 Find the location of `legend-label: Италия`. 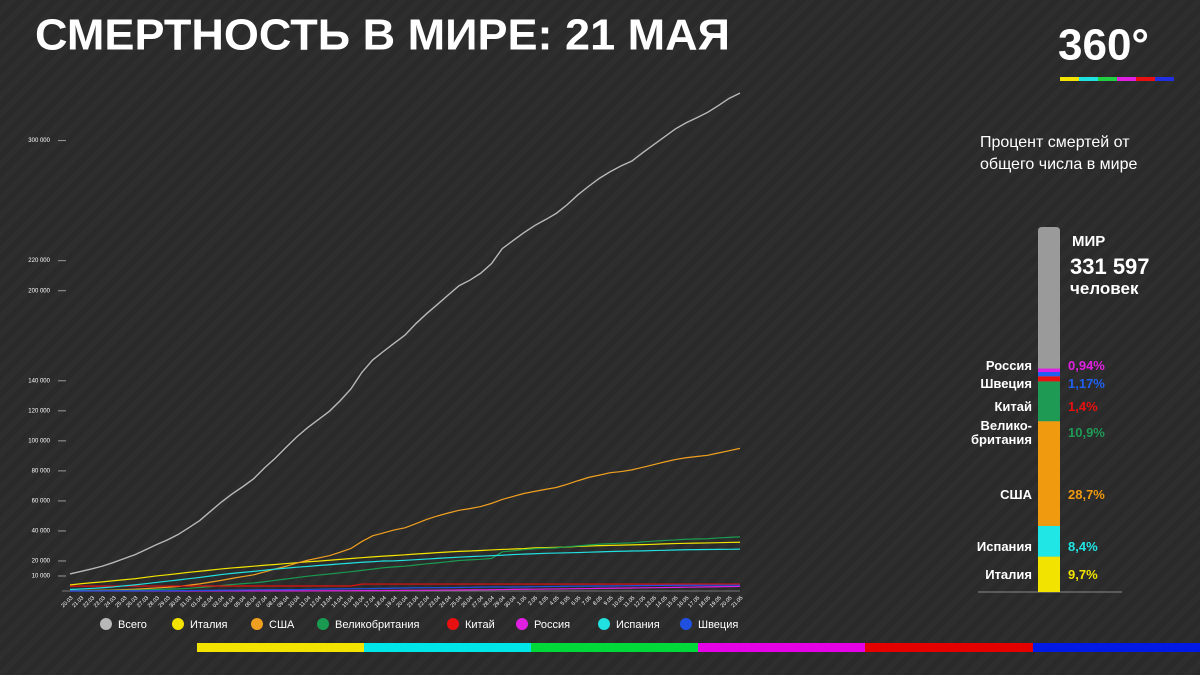

legend-label: Италия is located at coordinates (209, 625).